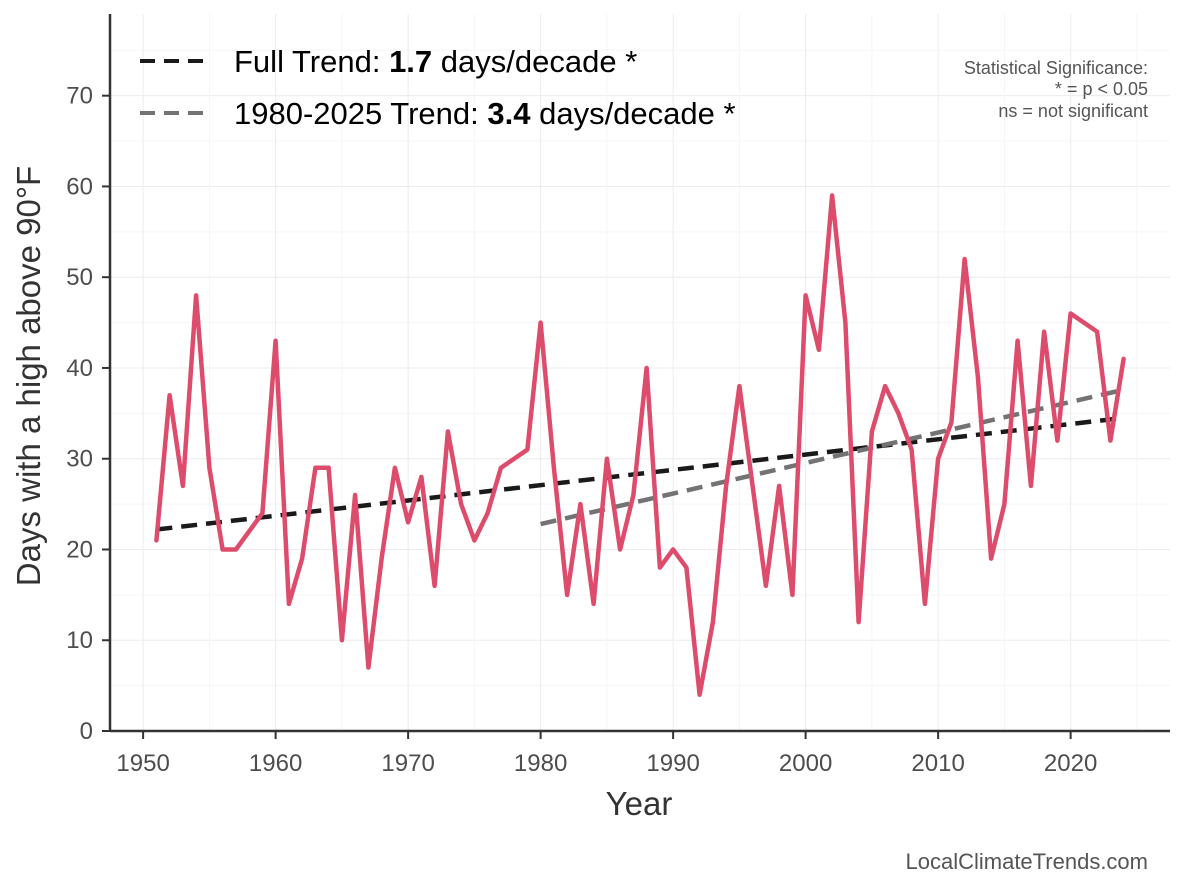 This screenshot has width=1184, height=889. I want to click on x-tick-label: 1970, so click(407, 763).